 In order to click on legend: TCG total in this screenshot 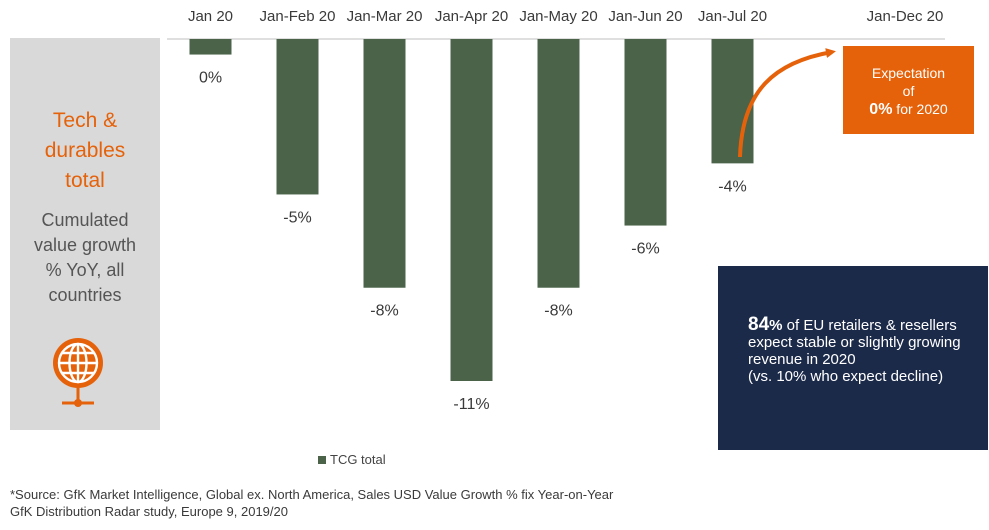, I will do `click(352, 459)`.